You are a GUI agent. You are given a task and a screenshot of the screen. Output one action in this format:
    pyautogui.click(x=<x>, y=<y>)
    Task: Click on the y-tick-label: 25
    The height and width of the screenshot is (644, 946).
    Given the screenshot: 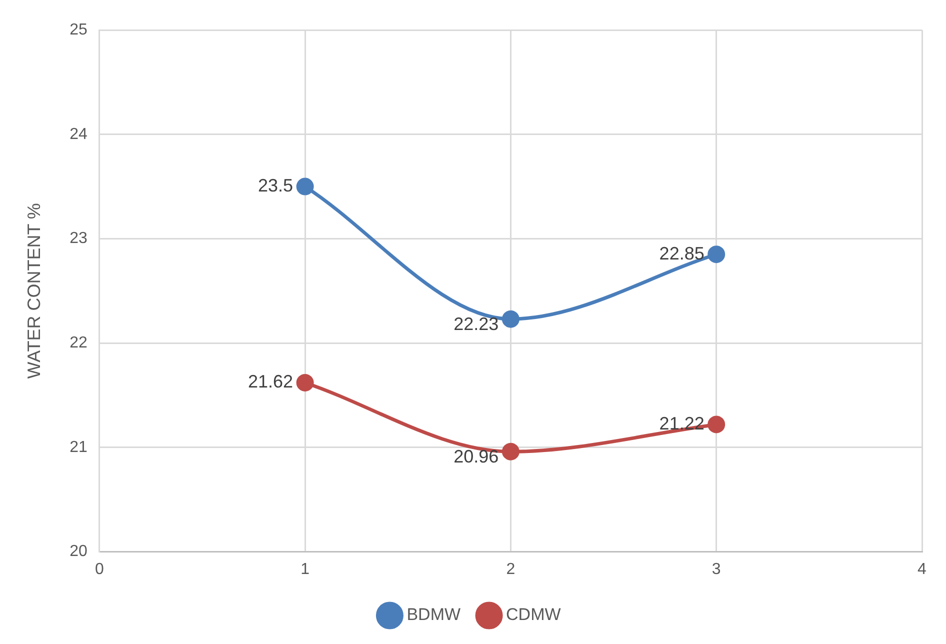 What is the action you would take?
    pyautogui.click(x=79, y=29)
    